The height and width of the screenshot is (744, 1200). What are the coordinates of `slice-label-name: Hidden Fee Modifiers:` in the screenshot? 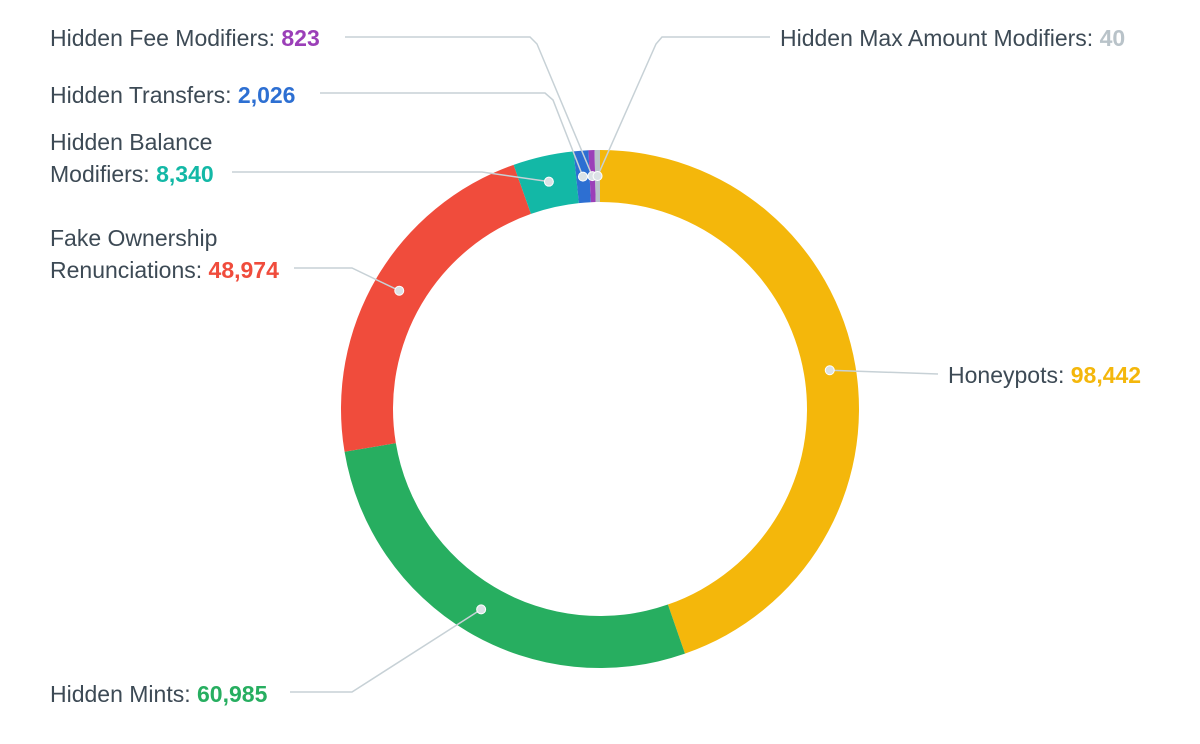 It's located at (165, 38).